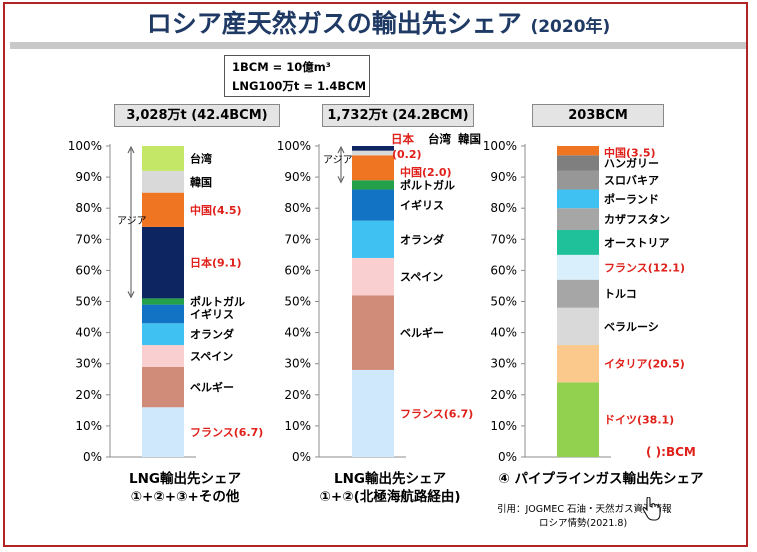 The height and width of the screenshot is (552, 757). Describe the element at coordinates (631, 180) in the screenshot. I see `chart3-segment-label: スロバキア` at that location.